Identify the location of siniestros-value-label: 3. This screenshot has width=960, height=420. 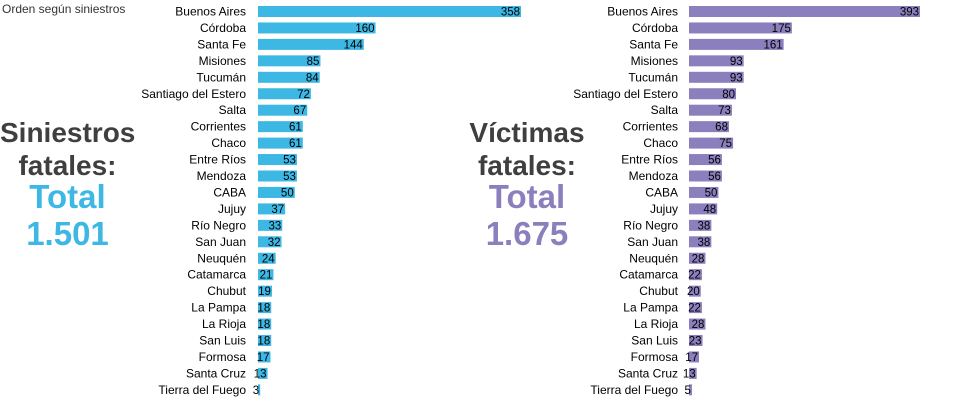
(256, 391).